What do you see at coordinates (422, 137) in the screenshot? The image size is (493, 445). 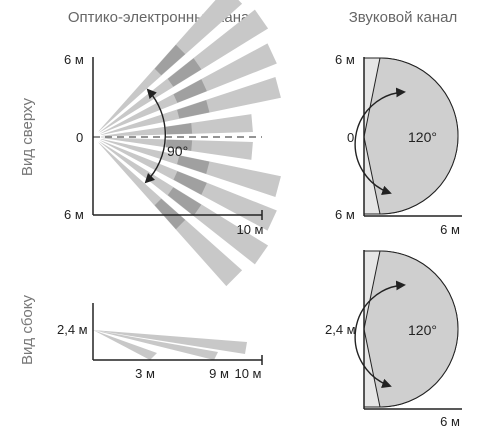 I see `angle-120-top-label: 120°` at bounding box center [422, 137].